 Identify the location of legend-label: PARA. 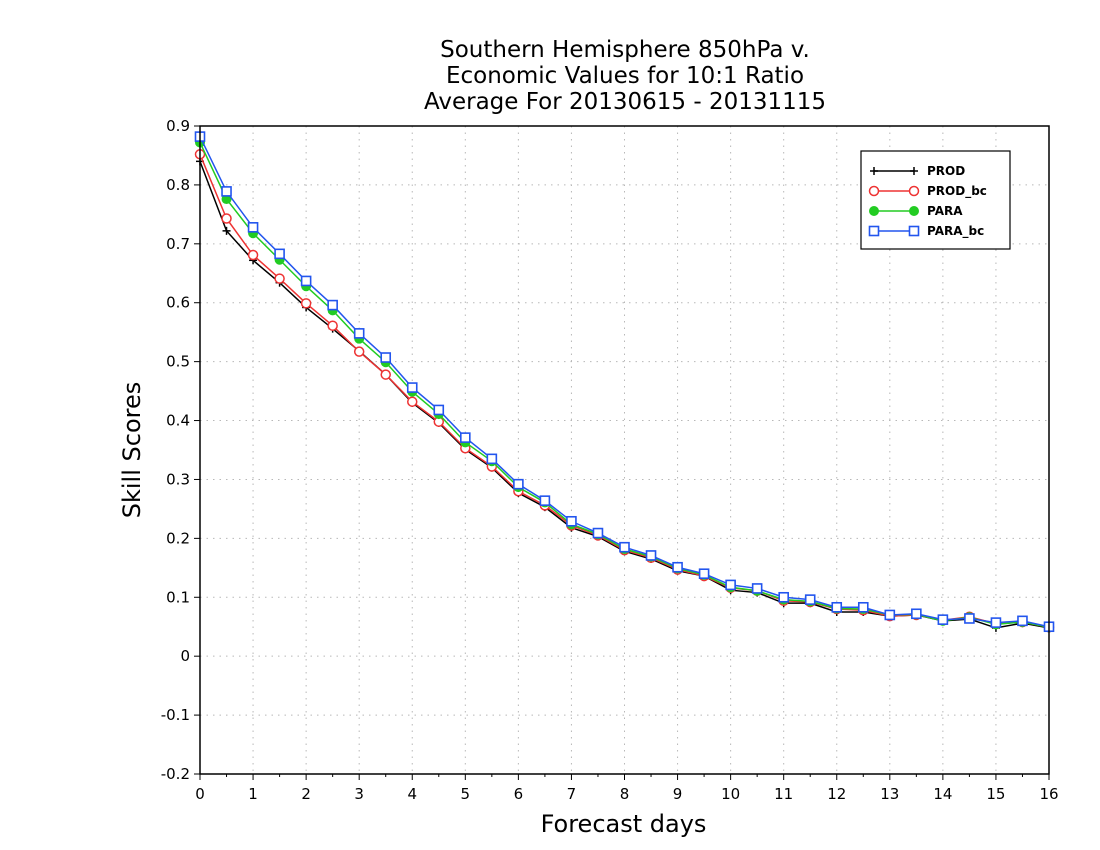
(945, 211).